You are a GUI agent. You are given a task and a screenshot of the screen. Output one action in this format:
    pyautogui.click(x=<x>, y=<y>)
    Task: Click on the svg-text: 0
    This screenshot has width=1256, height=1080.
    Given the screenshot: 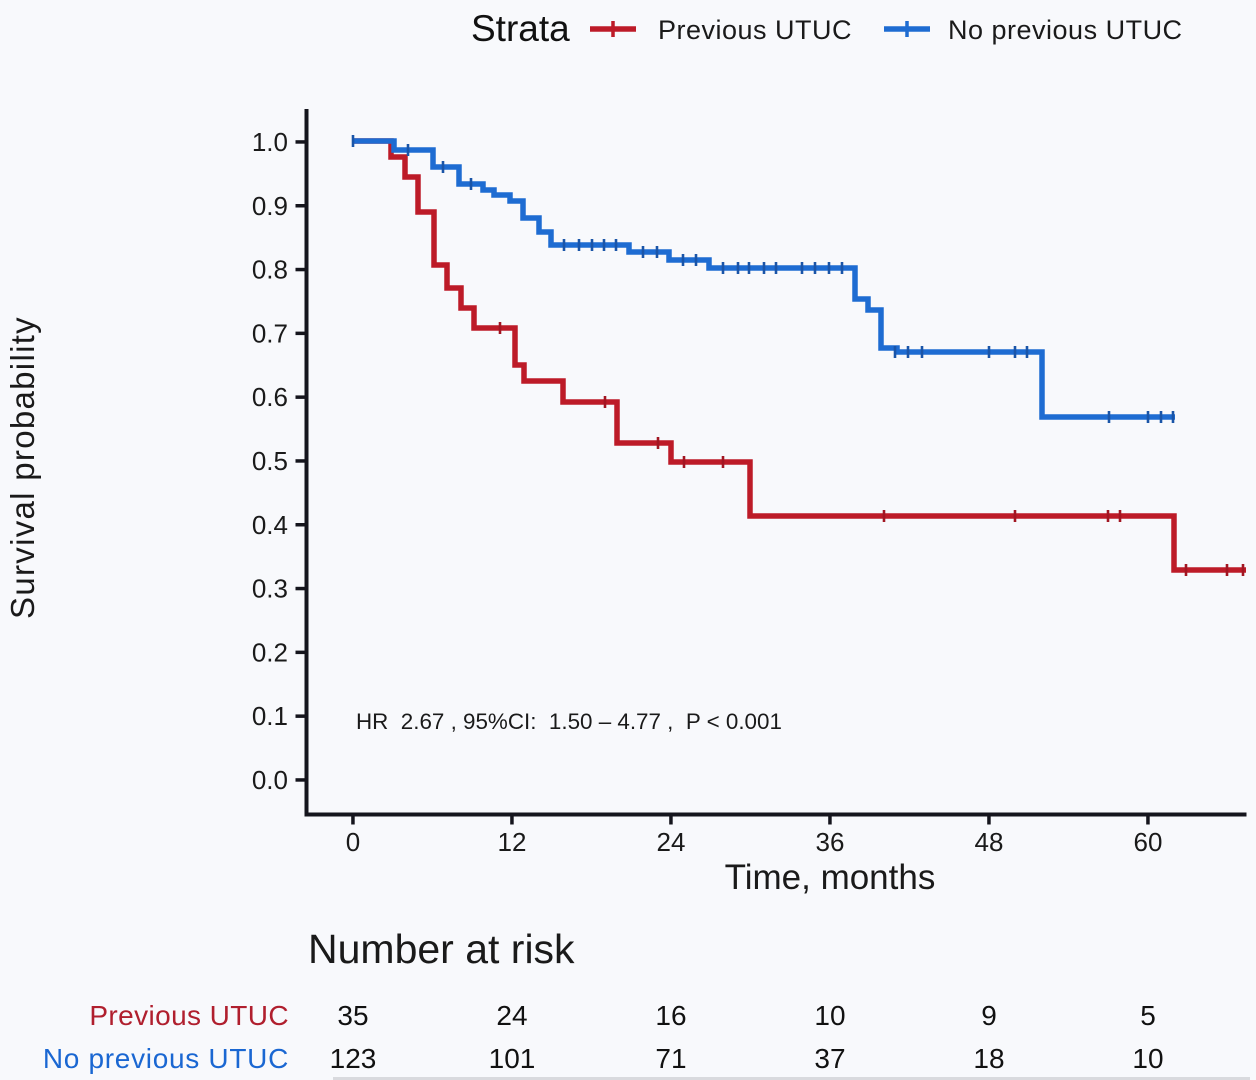 What is the action you would take?
    pyautogui.click(x=353, y=842)
    